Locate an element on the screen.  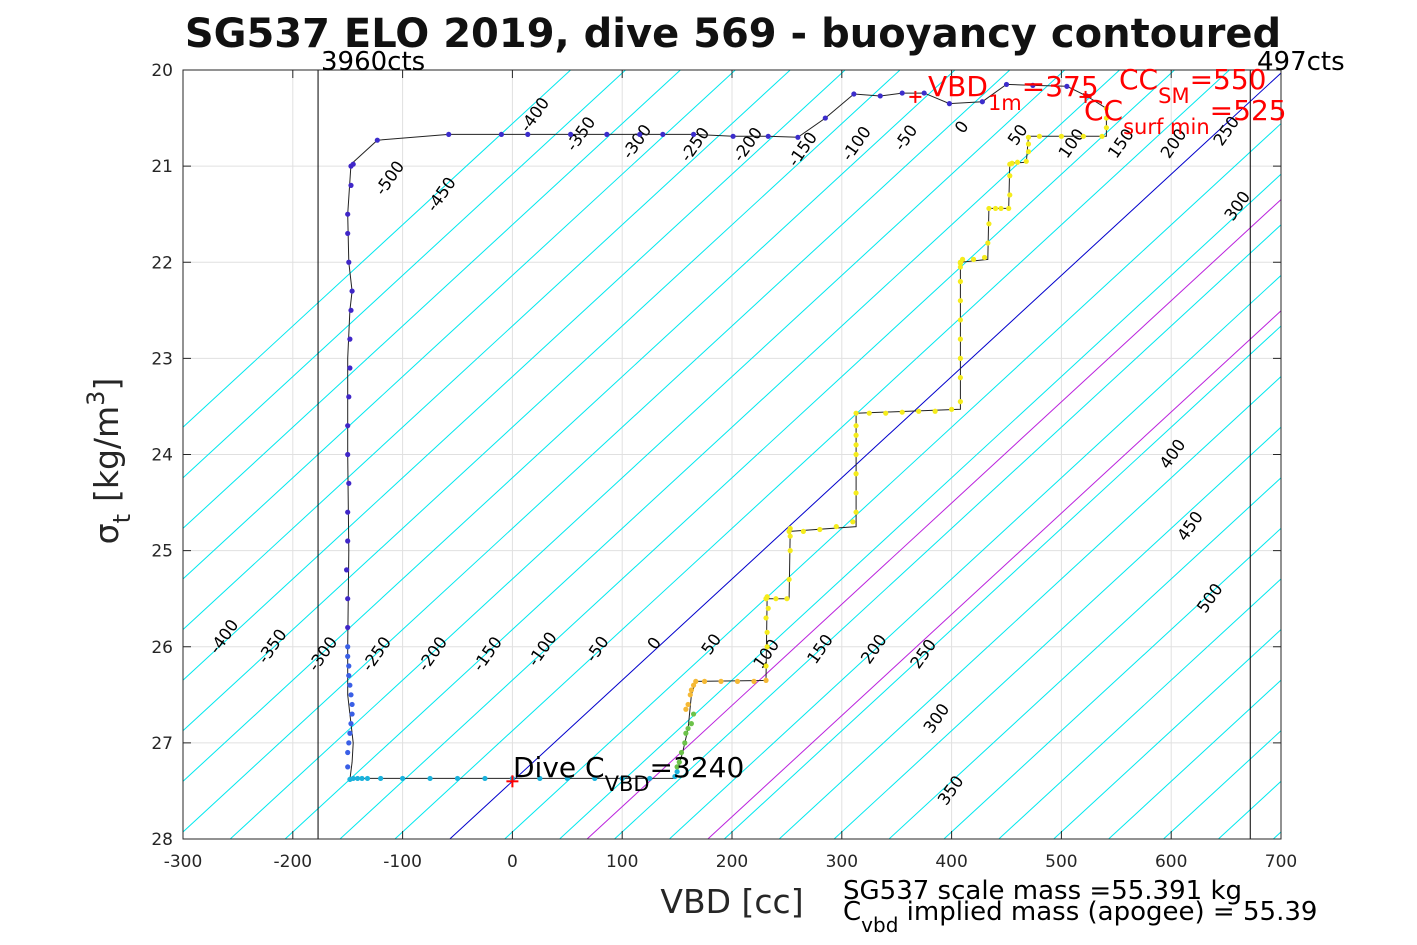
y-axis-label: σt [kg/m3] is located at coordinates (109, 461).